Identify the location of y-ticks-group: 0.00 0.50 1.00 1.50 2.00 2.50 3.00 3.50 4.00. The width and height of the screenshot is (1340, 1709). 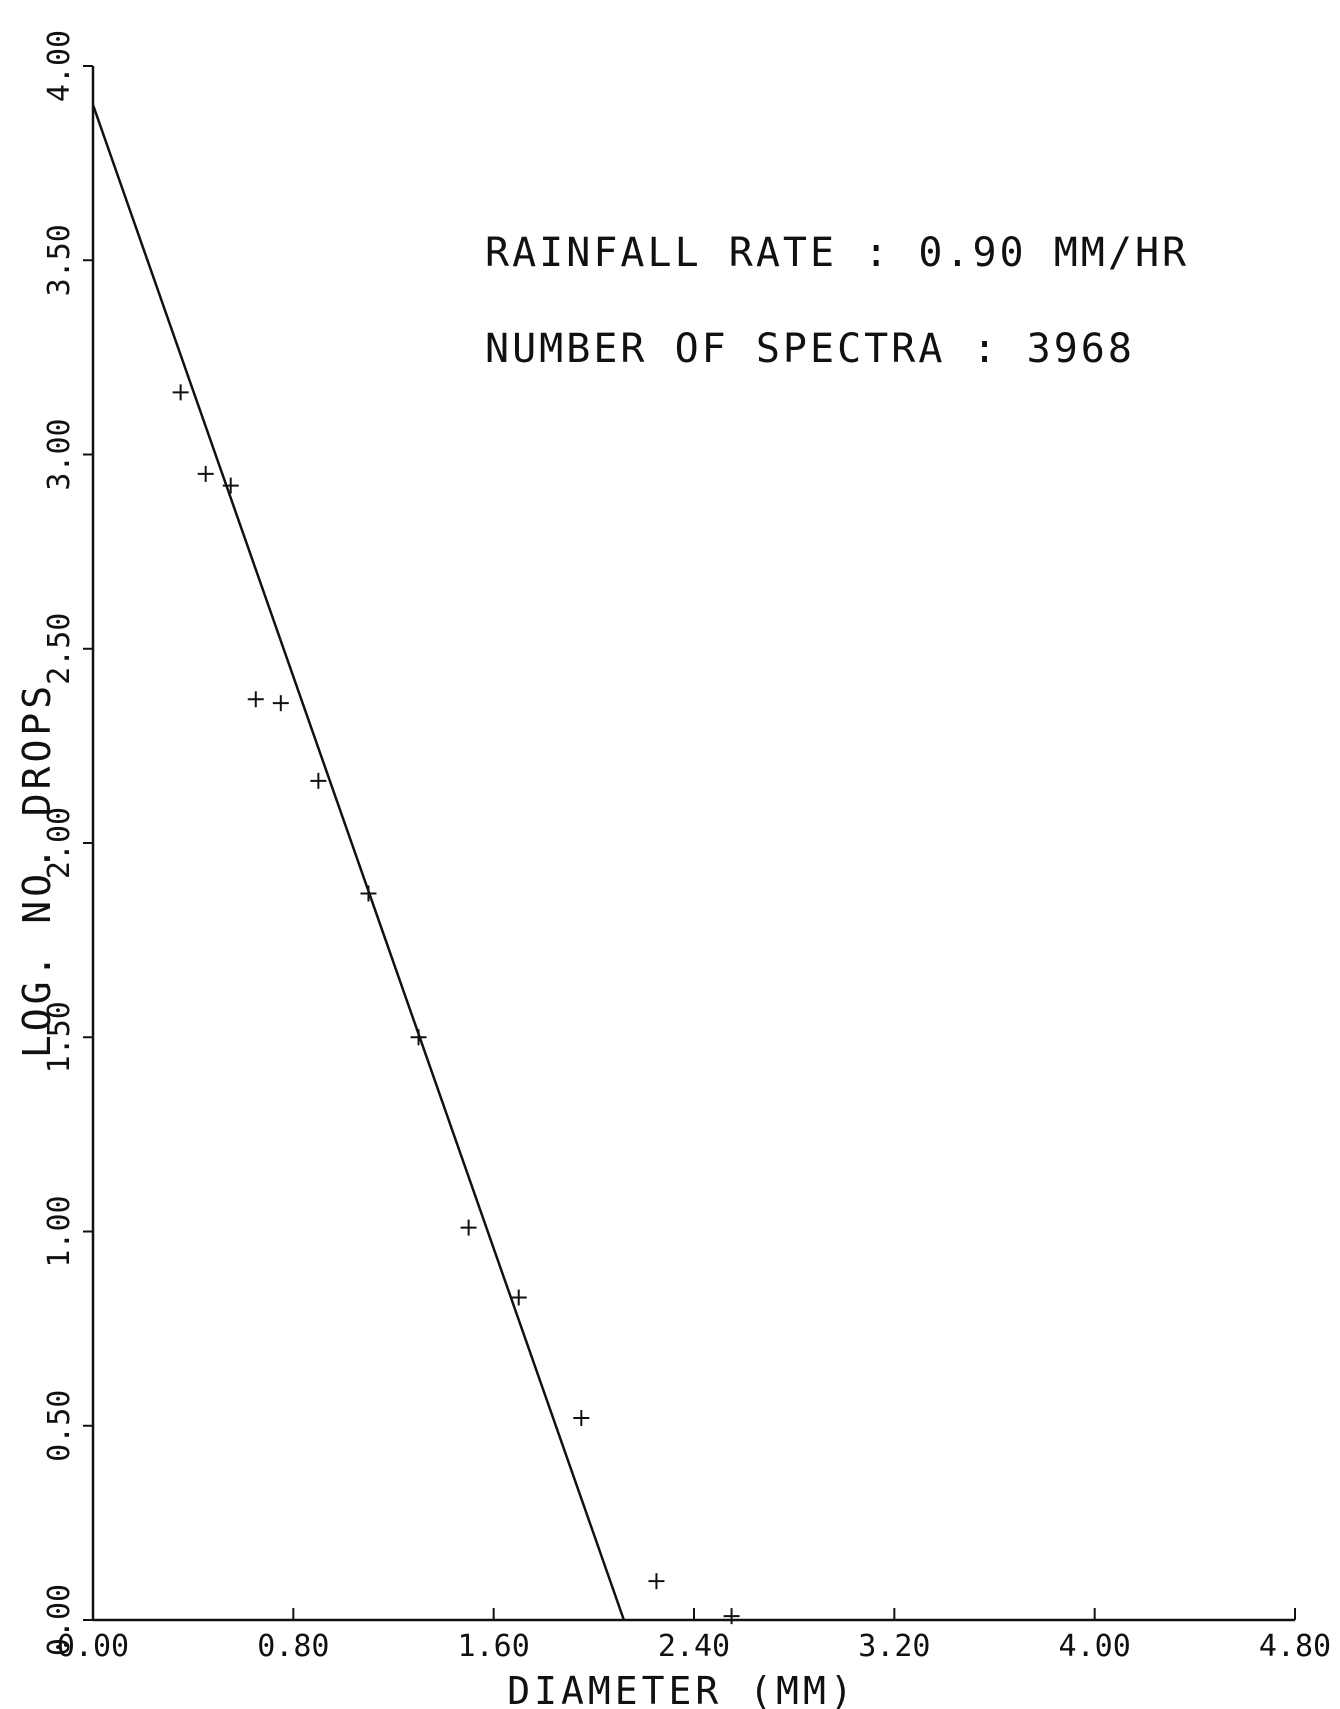
(67, 843).